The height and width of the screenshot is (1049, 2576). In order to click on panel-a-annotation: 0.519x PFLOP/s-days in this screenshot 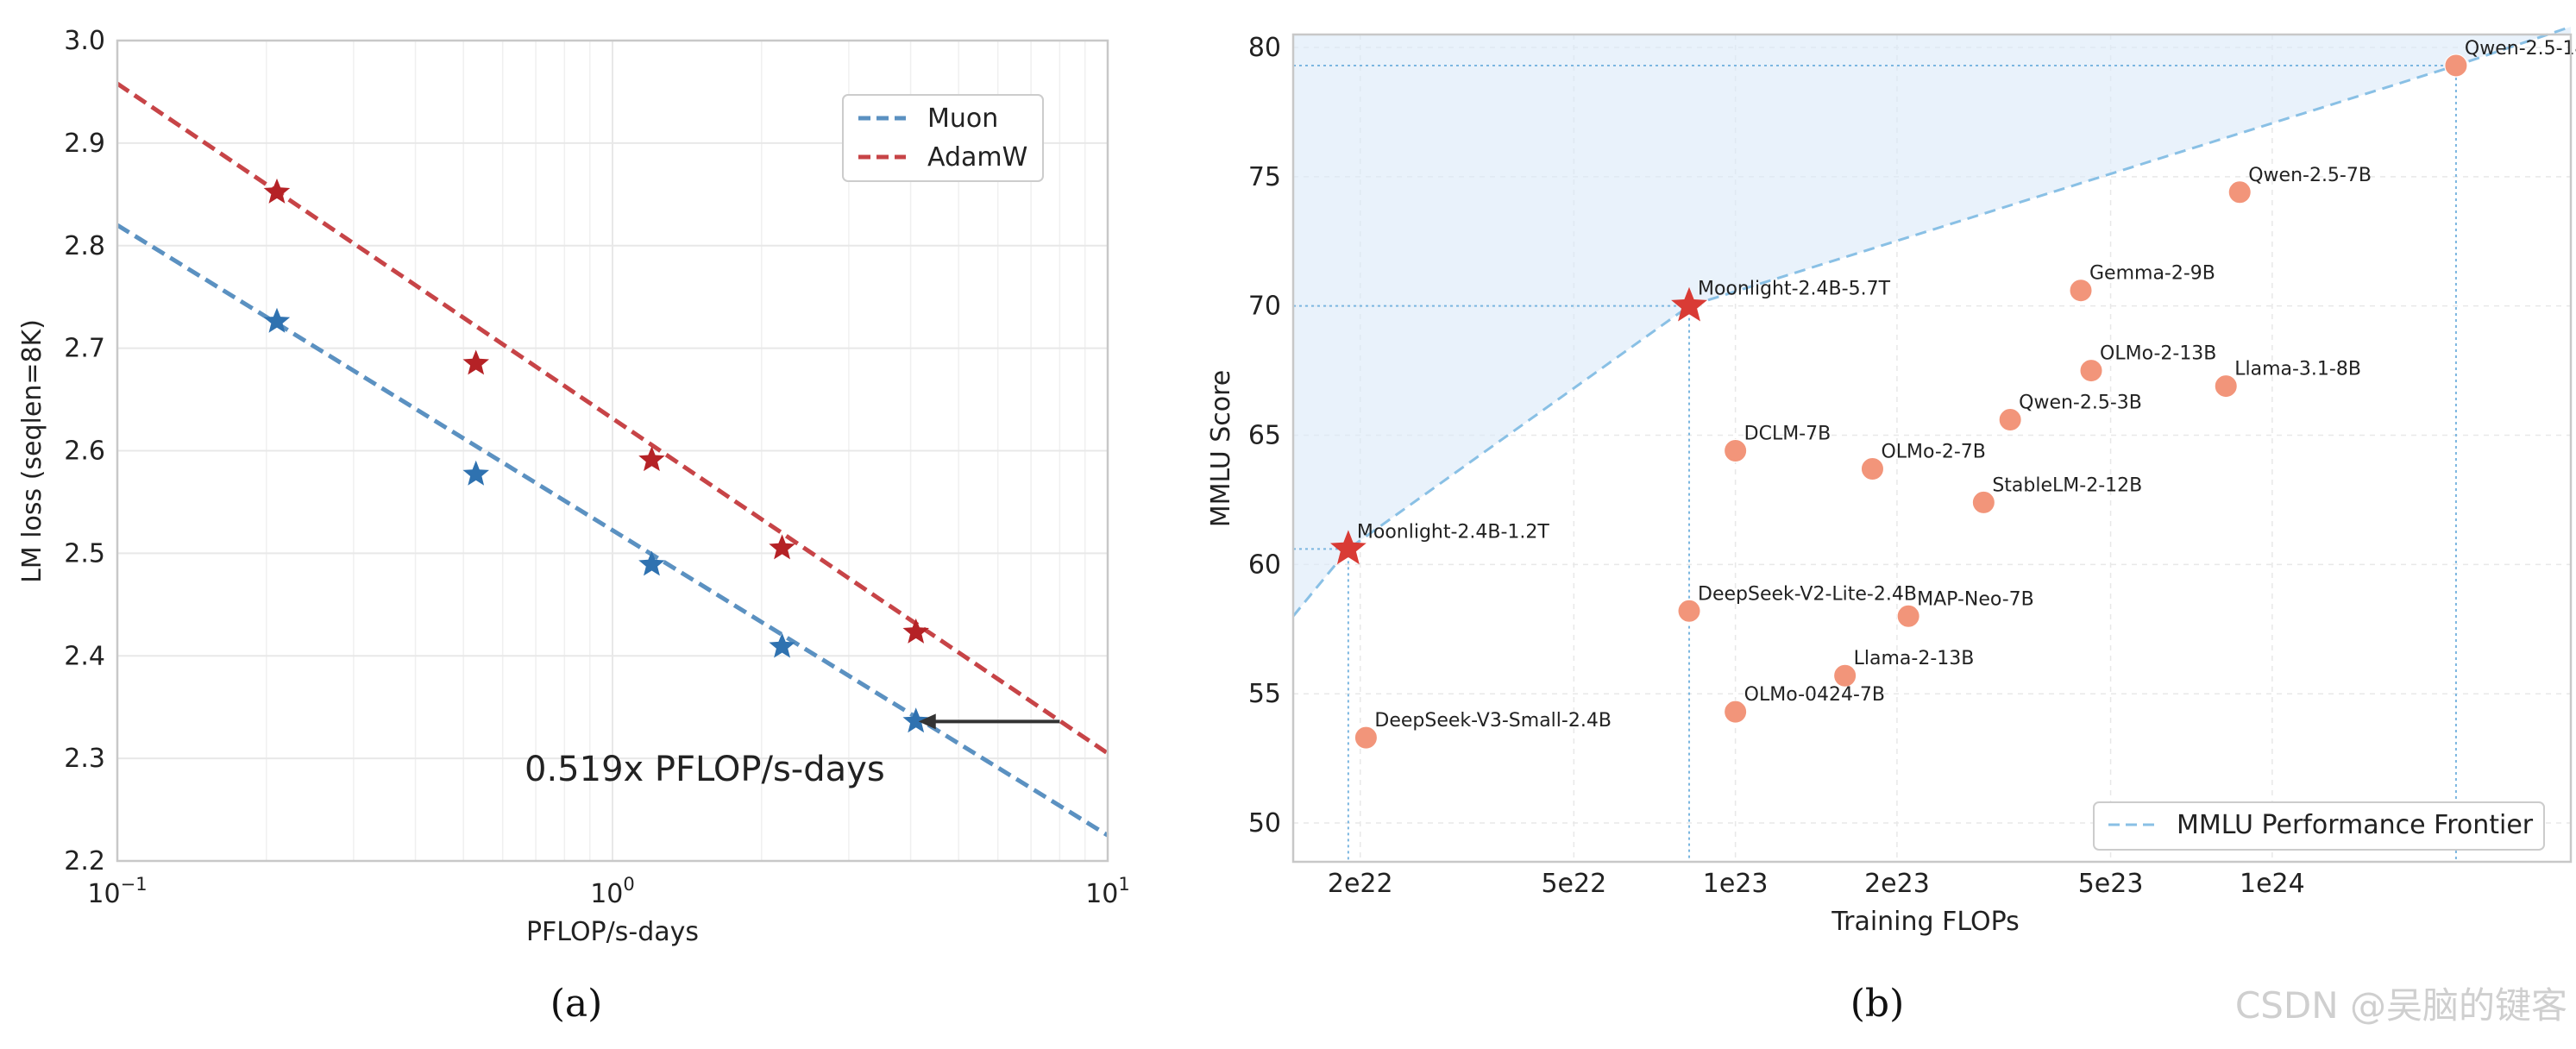, I will do `click(792, 751)`.